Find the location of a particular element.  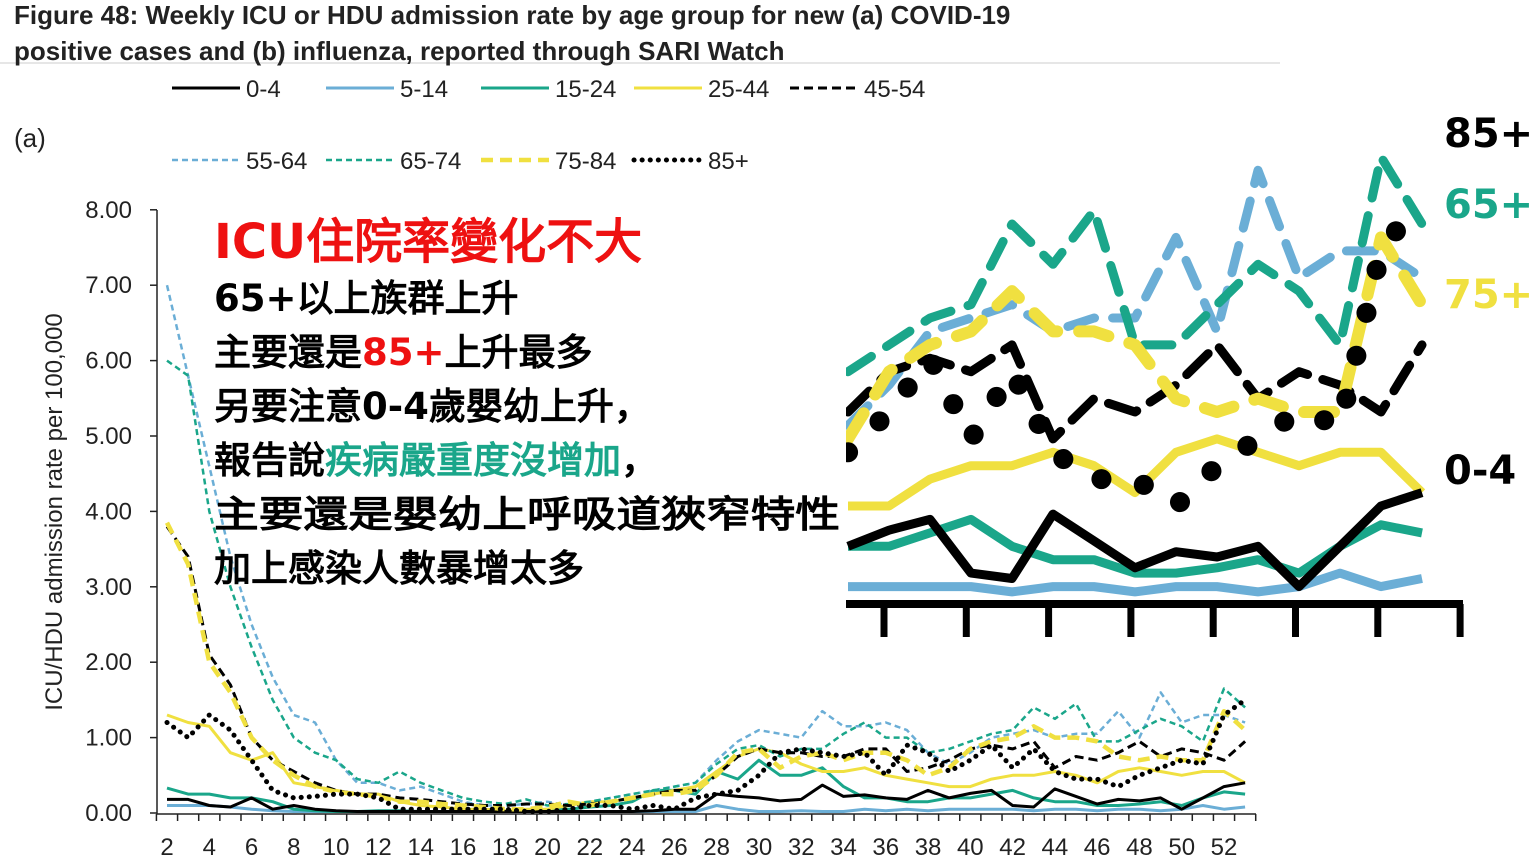

legend-item-25-44: 25-44 is located at coordinates (701, 89).